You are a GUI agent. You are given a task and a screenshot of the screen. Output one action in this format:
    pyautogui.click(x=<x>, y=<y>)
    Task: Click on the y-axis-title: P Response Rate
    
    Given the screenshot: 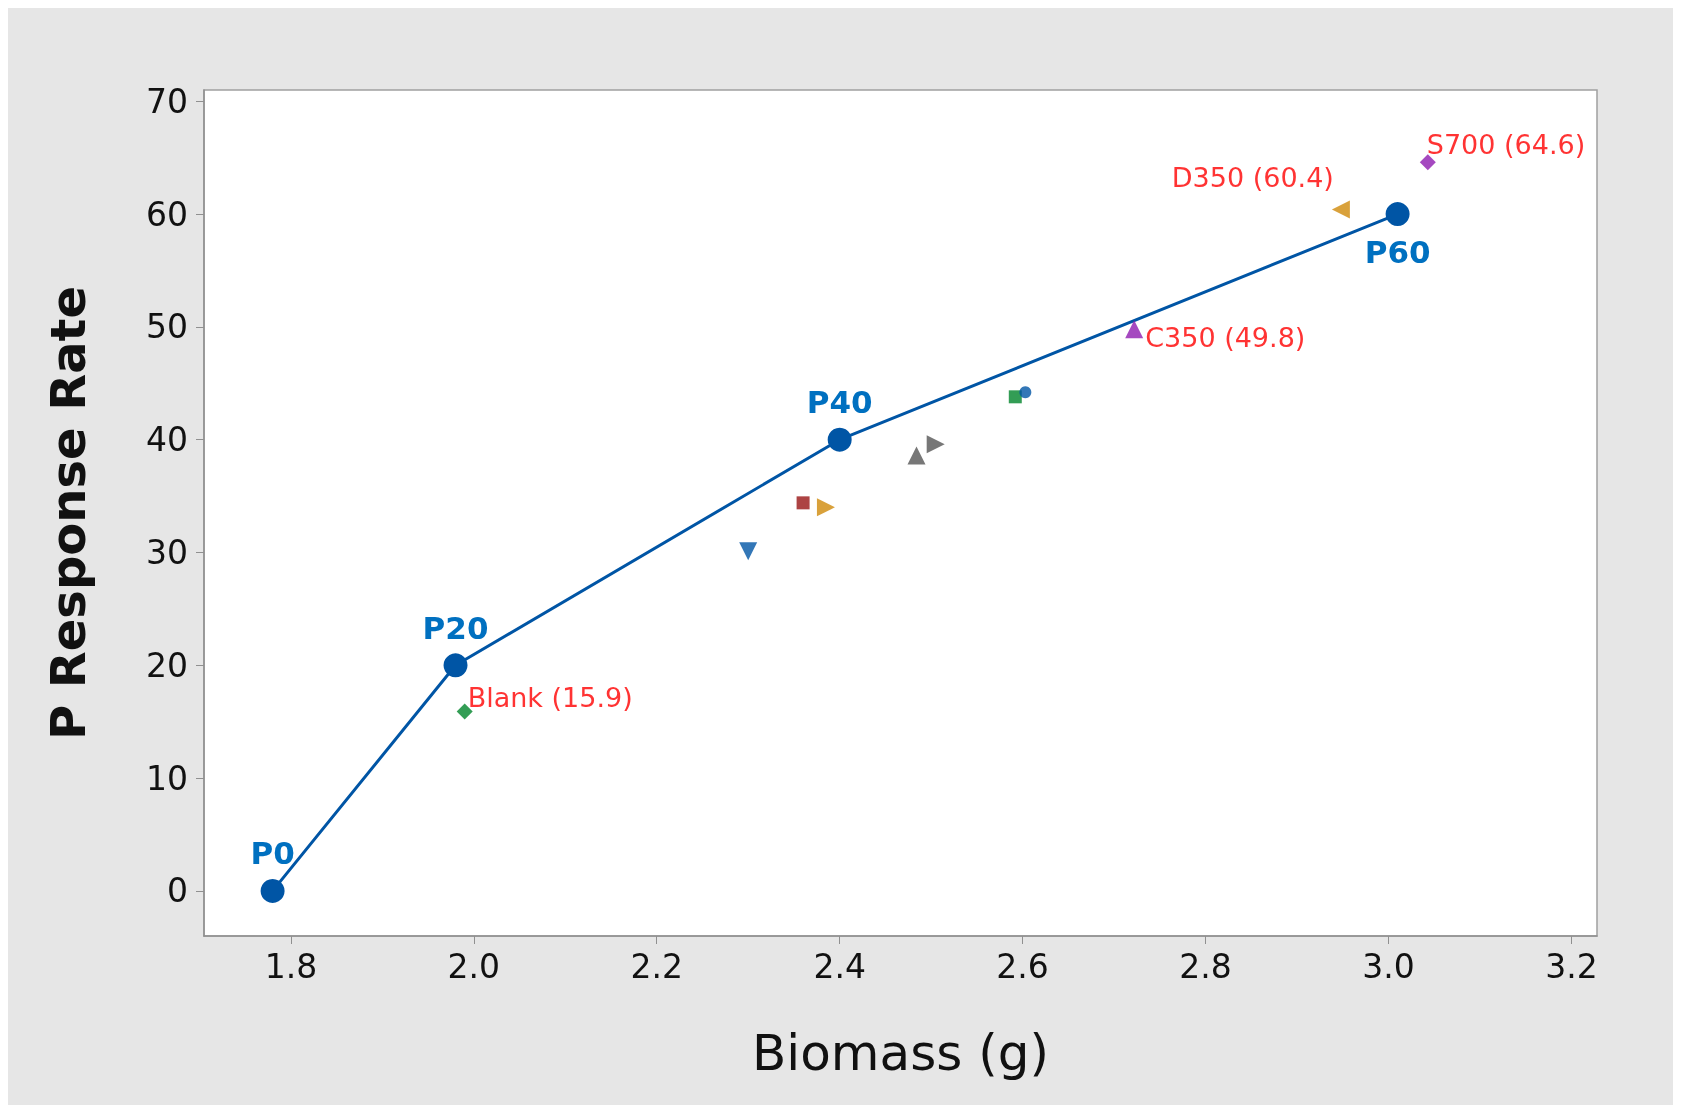 What is the action you would take?
    pyautogui.click(x=68, y=513)
    